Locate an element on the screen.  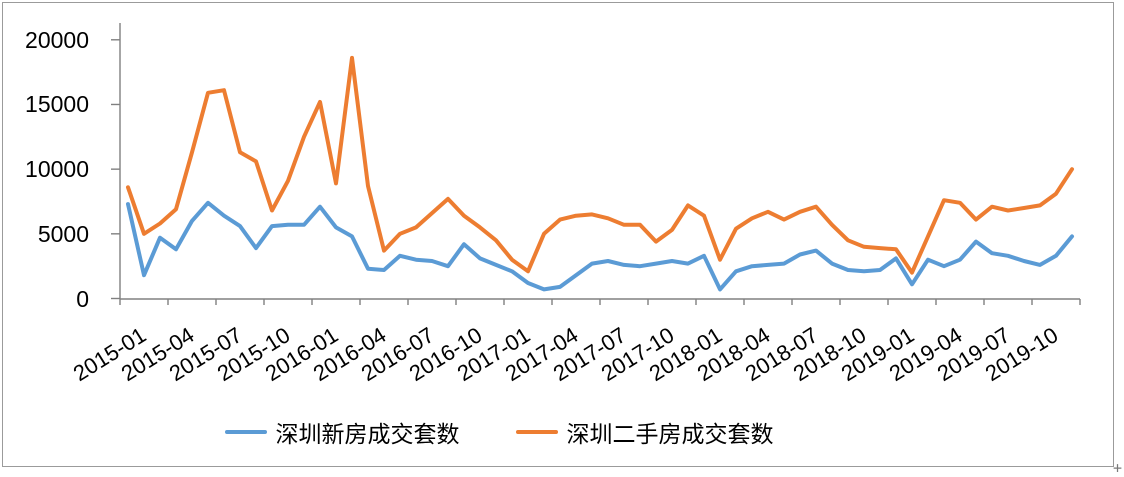
legend-label-new-house: 深圳新房成交套数 is located at coordinates (367, 434).